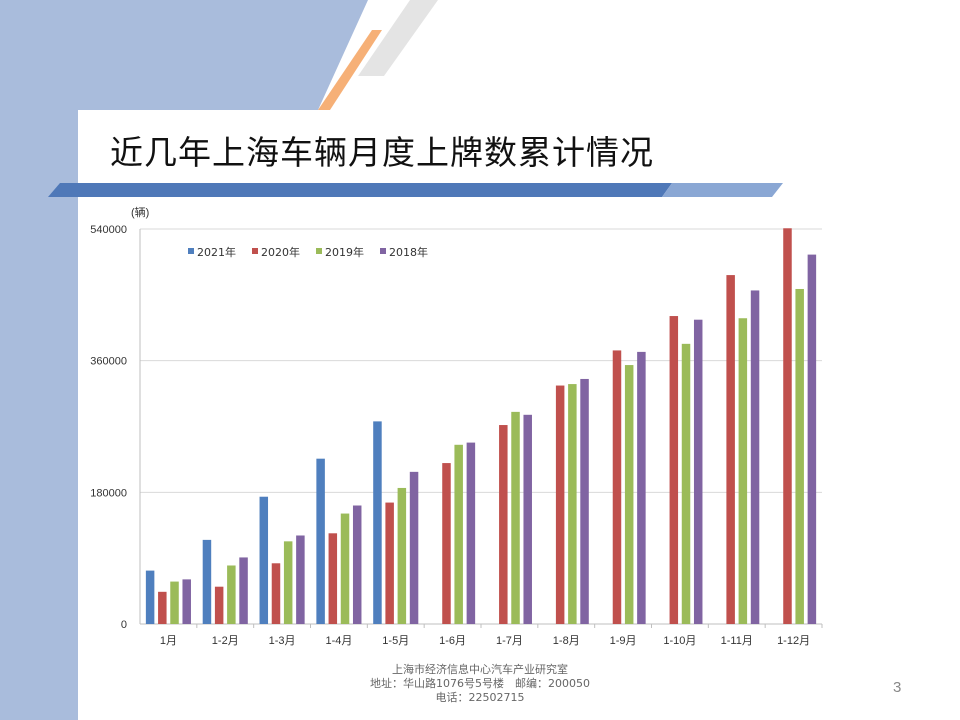  Describe the element at coordinates (471, 533) in the screenshot. I see `bar-2018年-1-6月` at that location.